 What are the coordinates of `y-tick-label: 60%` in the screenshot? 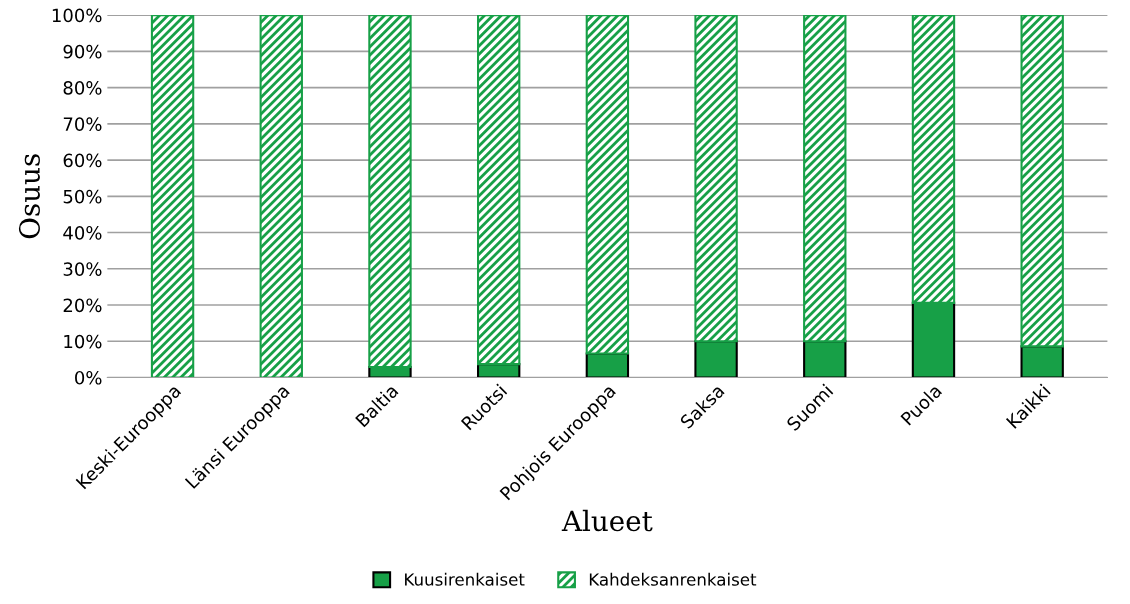 It's located at (82, 160).